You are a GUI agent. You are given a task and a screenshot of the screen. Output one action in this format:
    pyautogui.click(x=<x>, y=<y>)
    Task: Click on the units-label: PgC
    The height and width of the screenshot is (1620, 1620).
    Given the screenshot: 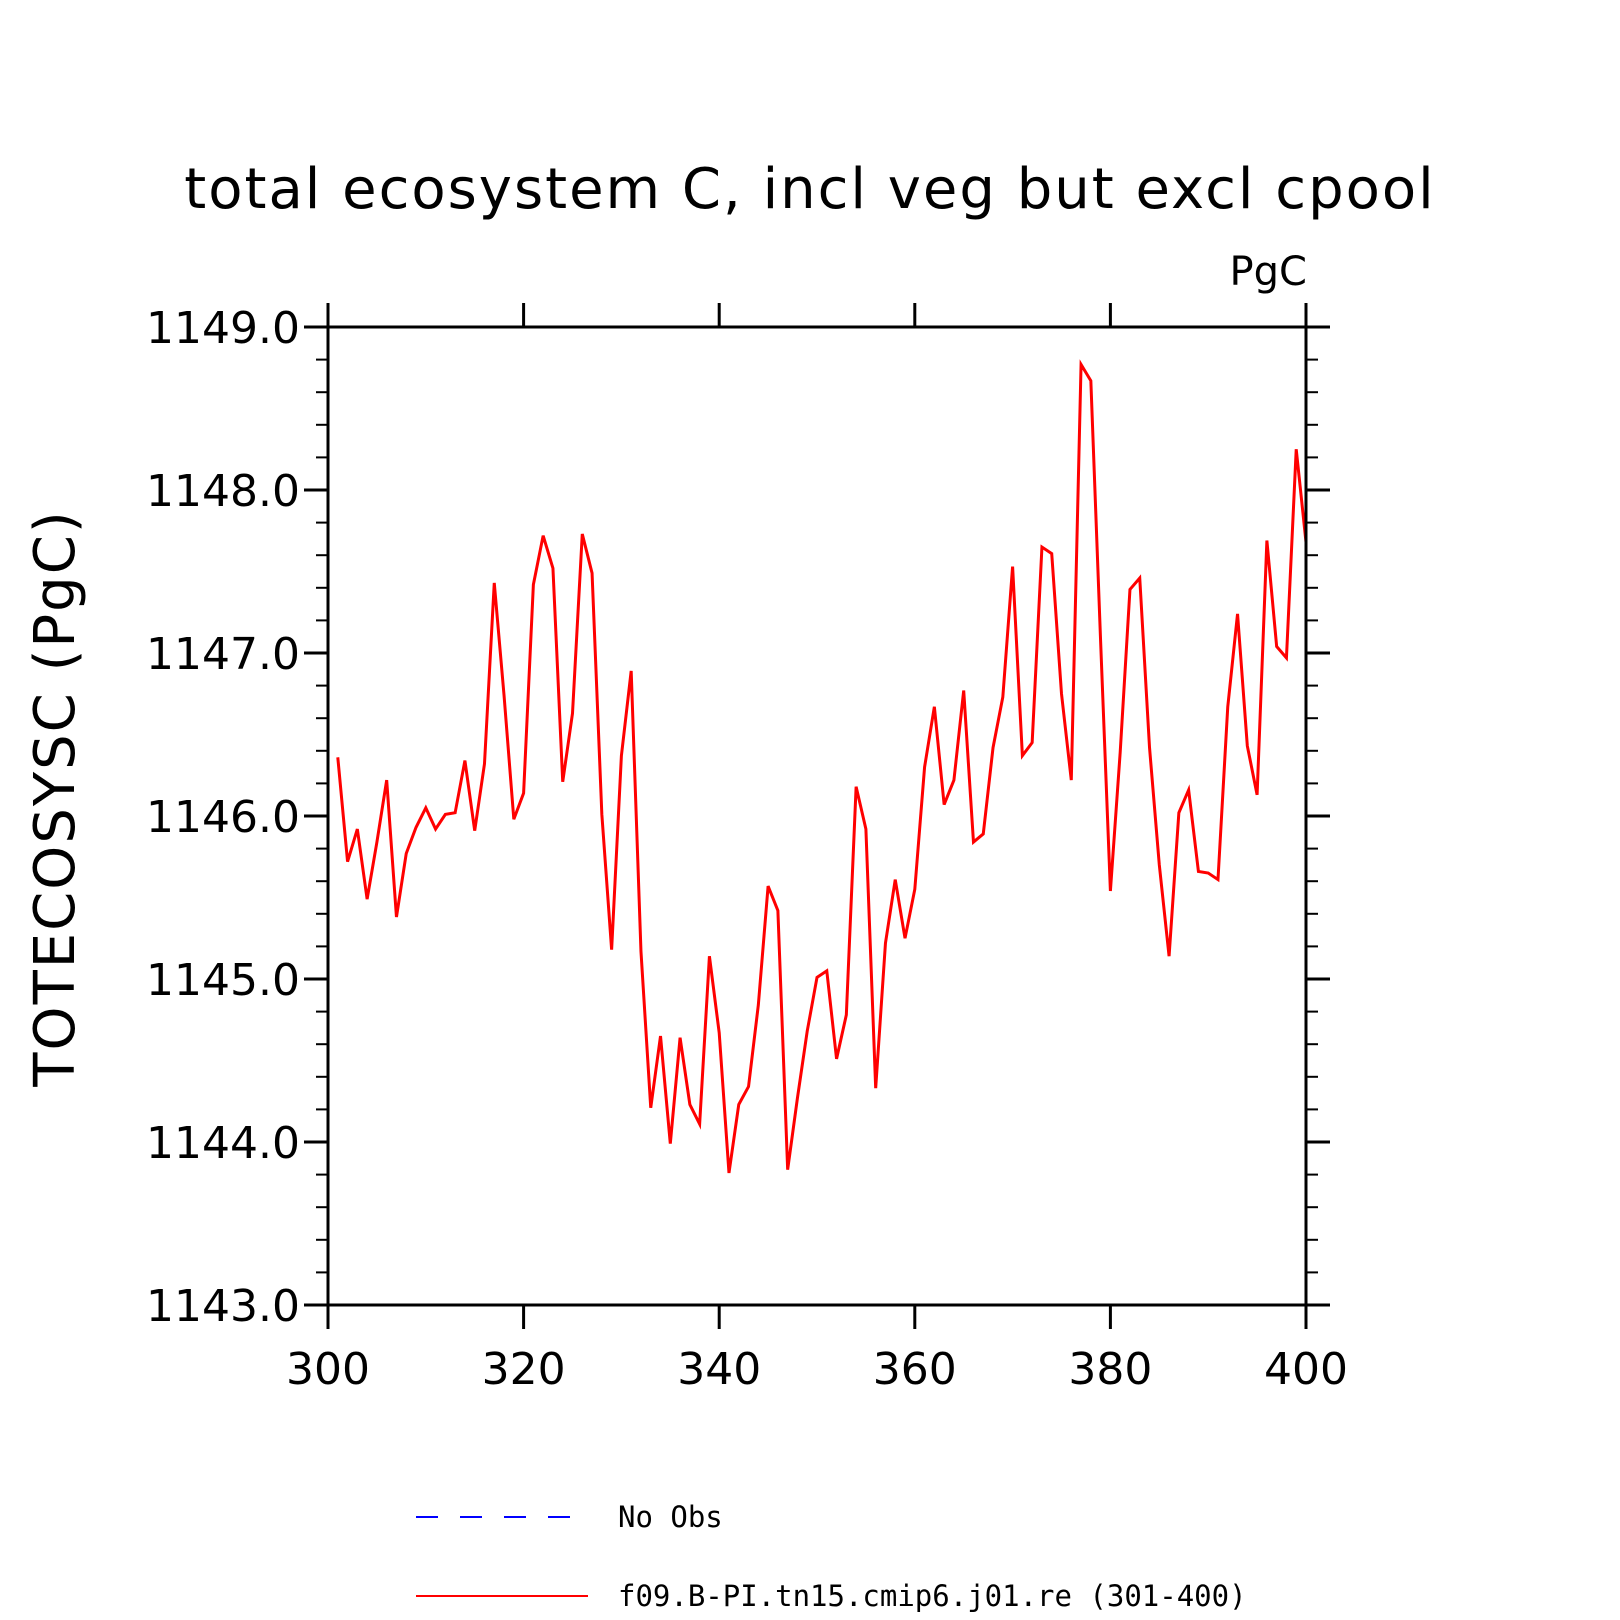 What is the action you would take?
    pyautogui.click(x=1268, y=272)
    